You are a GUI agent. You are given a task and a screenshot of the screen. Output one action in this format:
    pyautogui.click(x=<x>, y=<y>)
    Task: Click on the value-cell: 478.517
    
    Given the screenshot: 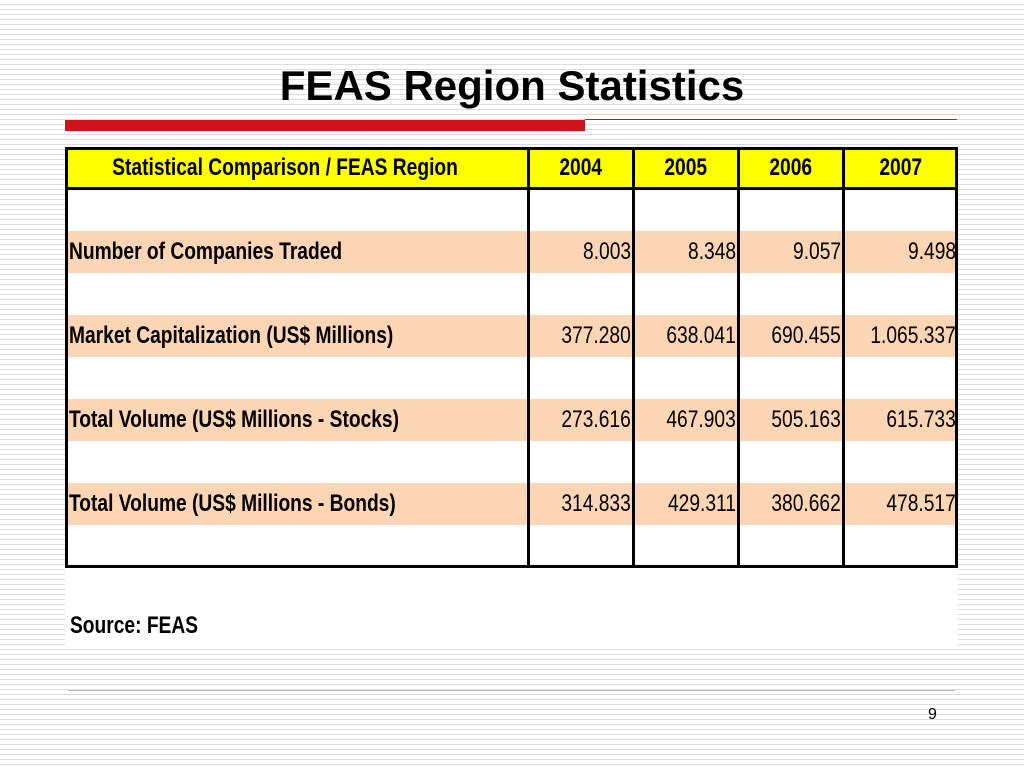 What is the action you would take?
    pyautogui.click(x=900, y=504)
    